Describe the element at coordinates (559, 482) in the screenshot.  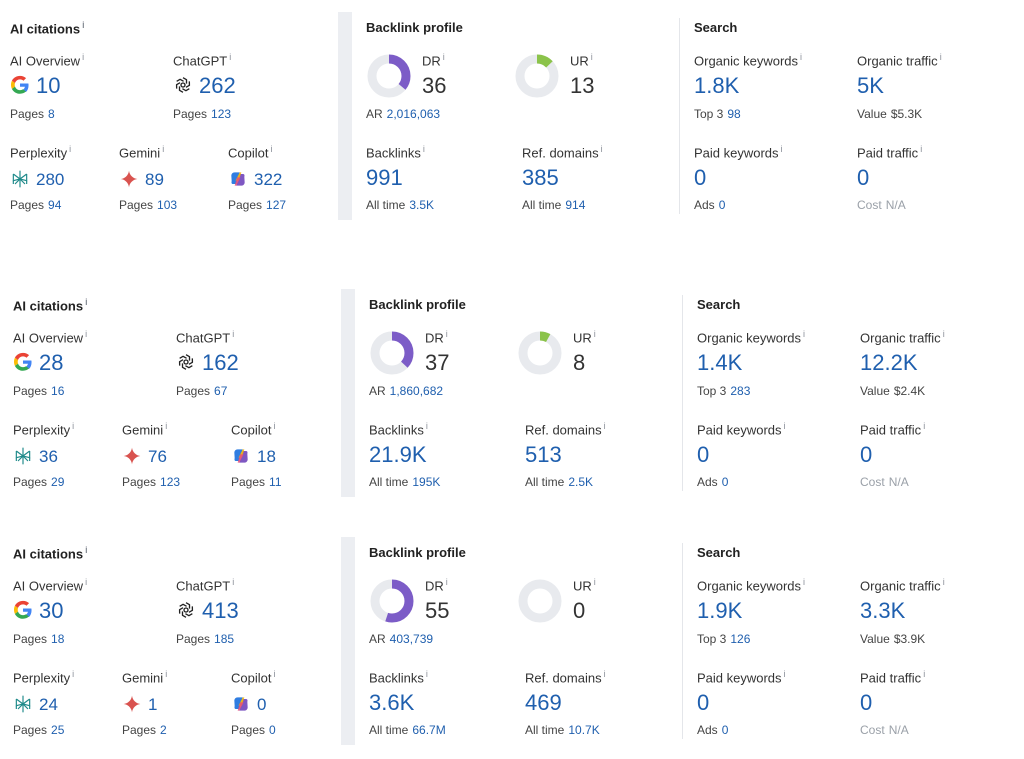
I see `ref-domains-all-time: All time 2.5K` at that location.